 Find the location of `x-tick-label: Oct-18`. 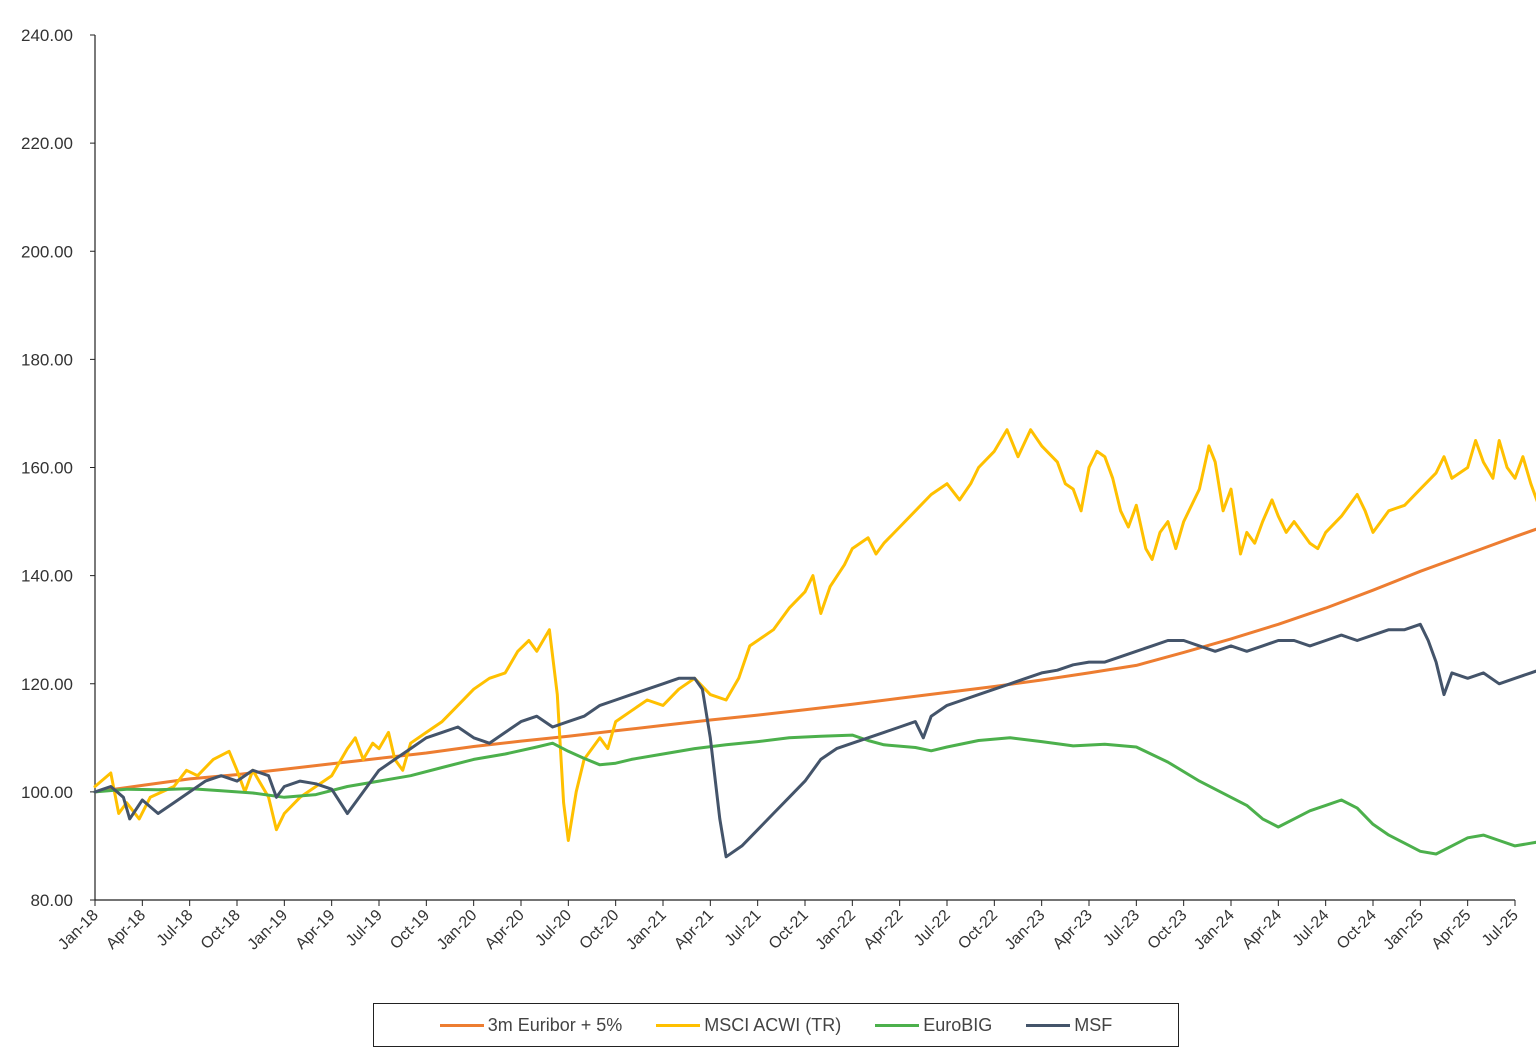

x-tick-label: Oct-18 is located at coordinates (221, 930).